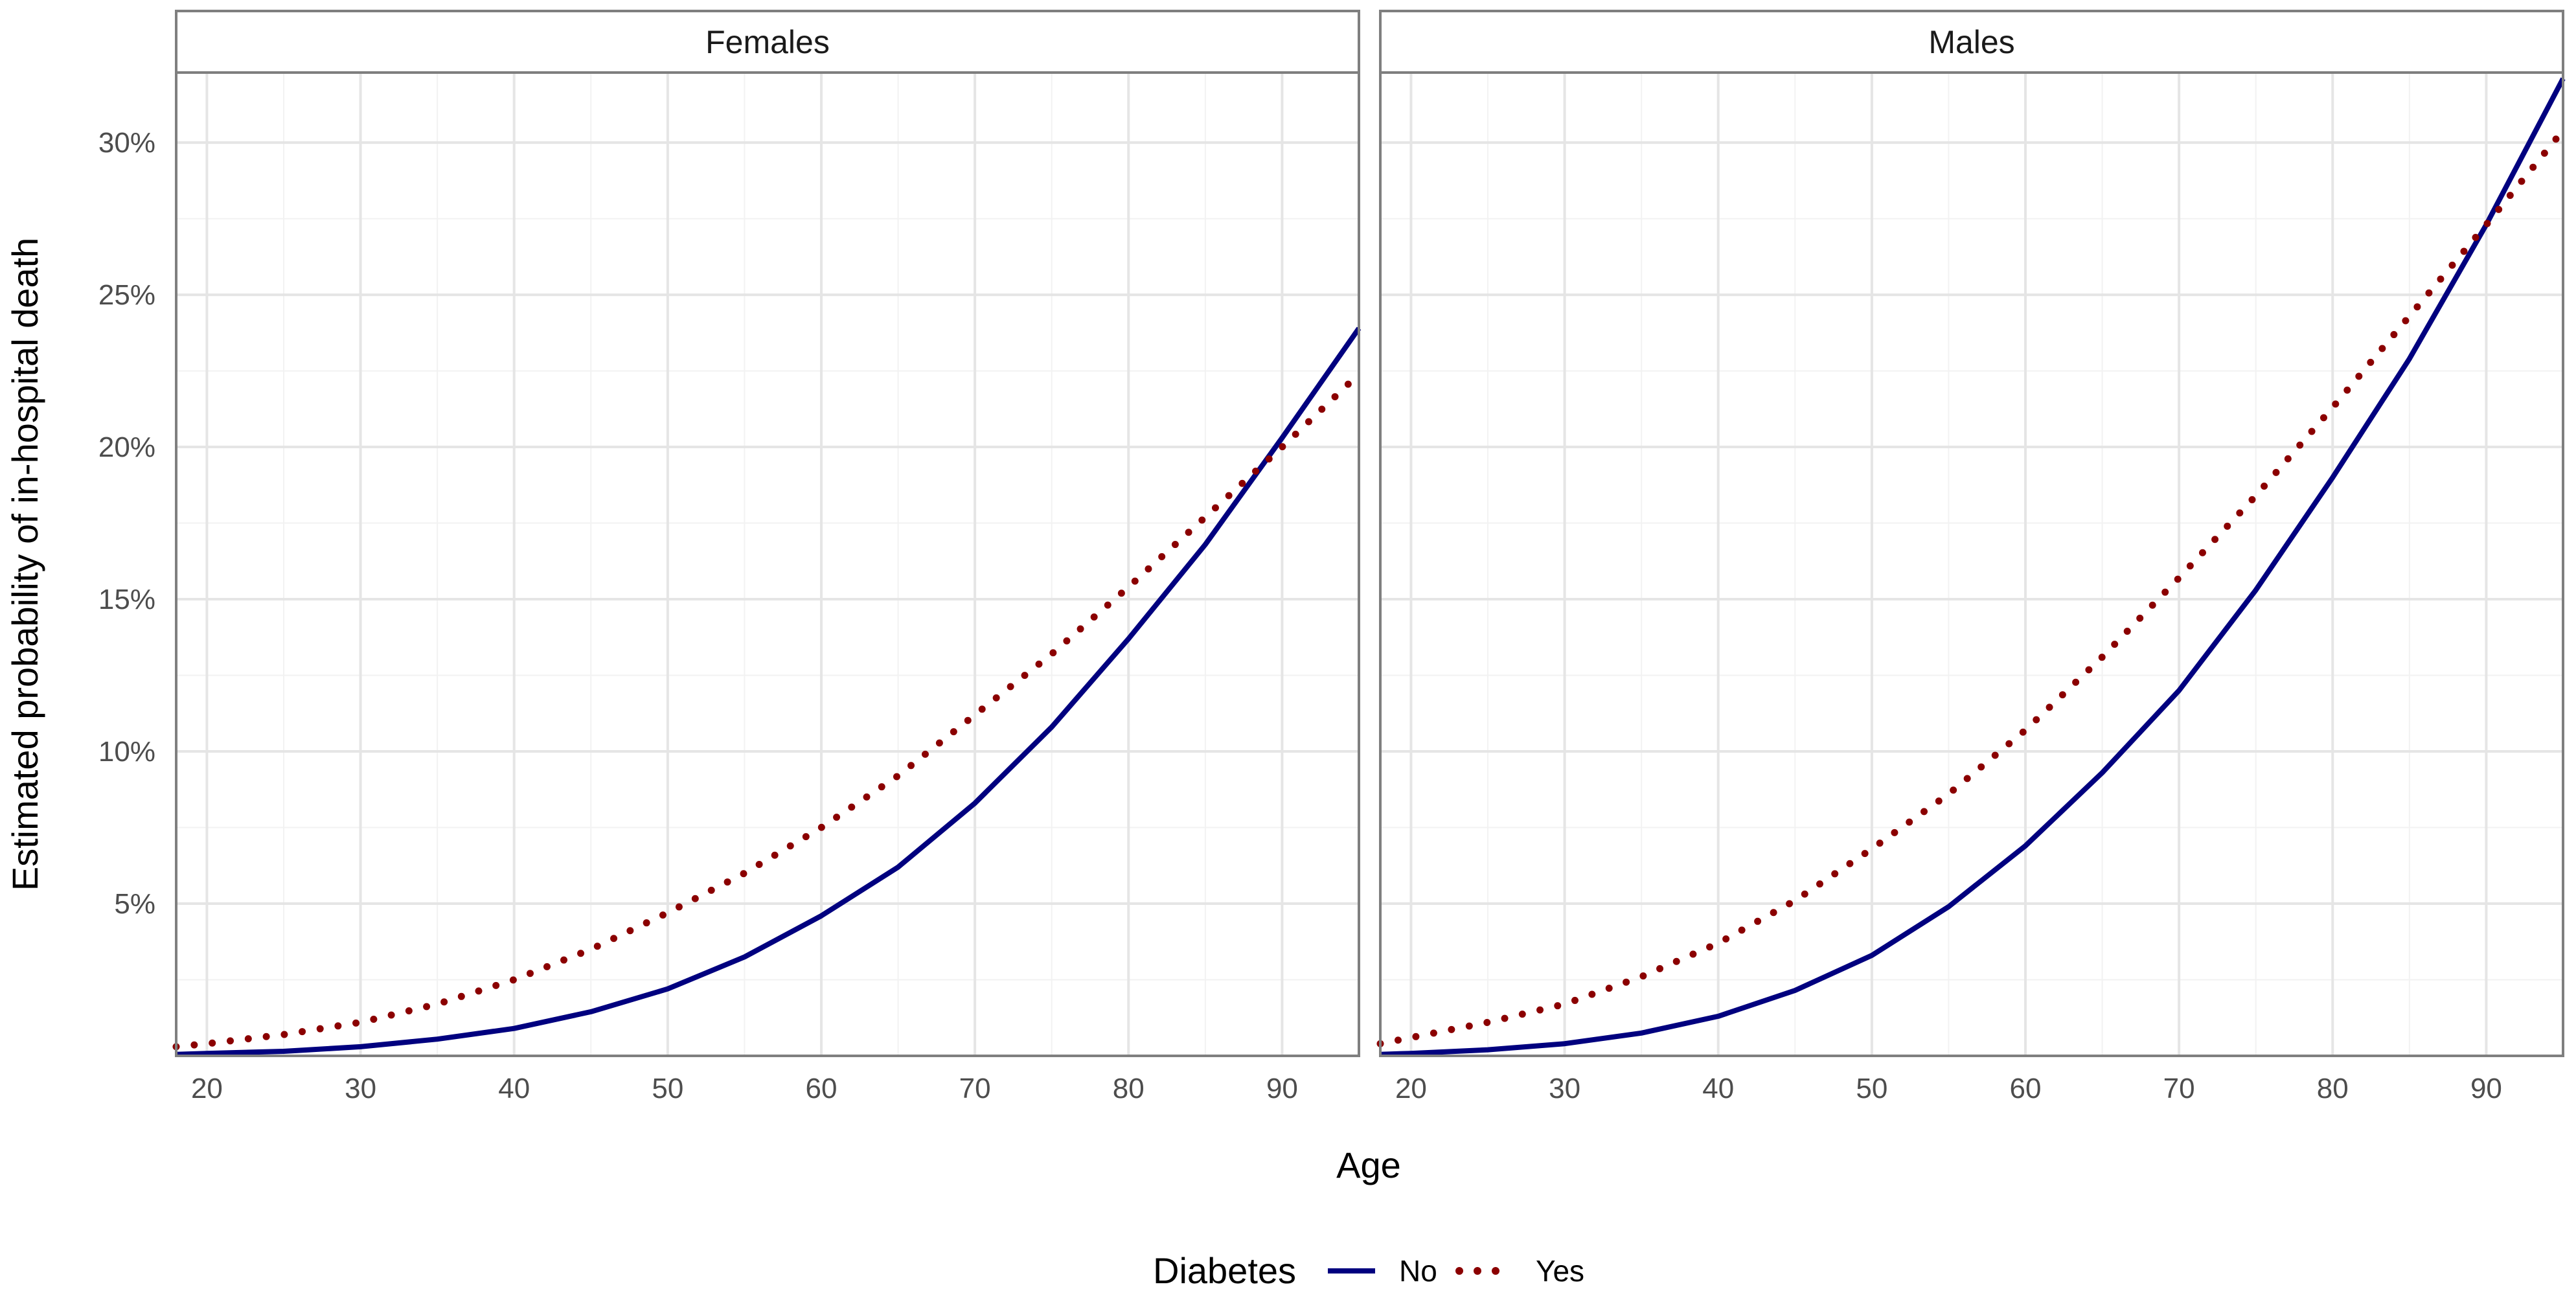 The image size is (2576, 1302). I want to click on panel-females-title: Females, so click(767, 42).